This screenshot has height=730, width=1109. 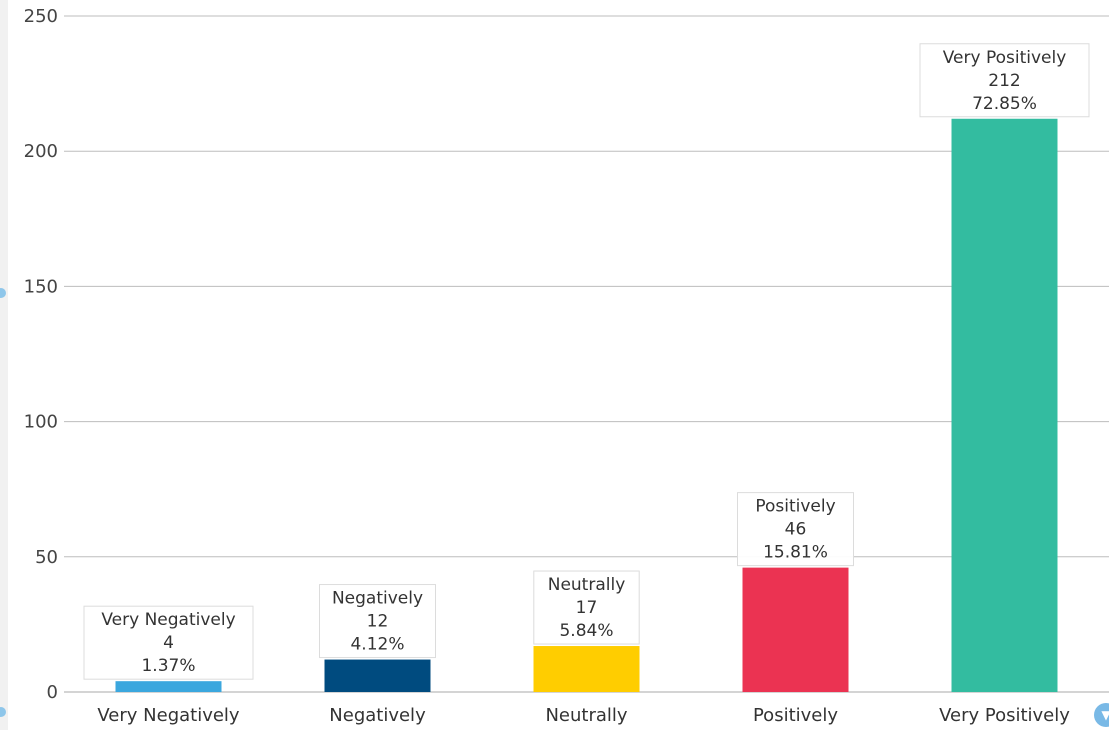 What do you see at coordinates (795, 553) in the screenshot?
I see `data-label-percent: 15.81%` at bounding box center [795, 553].